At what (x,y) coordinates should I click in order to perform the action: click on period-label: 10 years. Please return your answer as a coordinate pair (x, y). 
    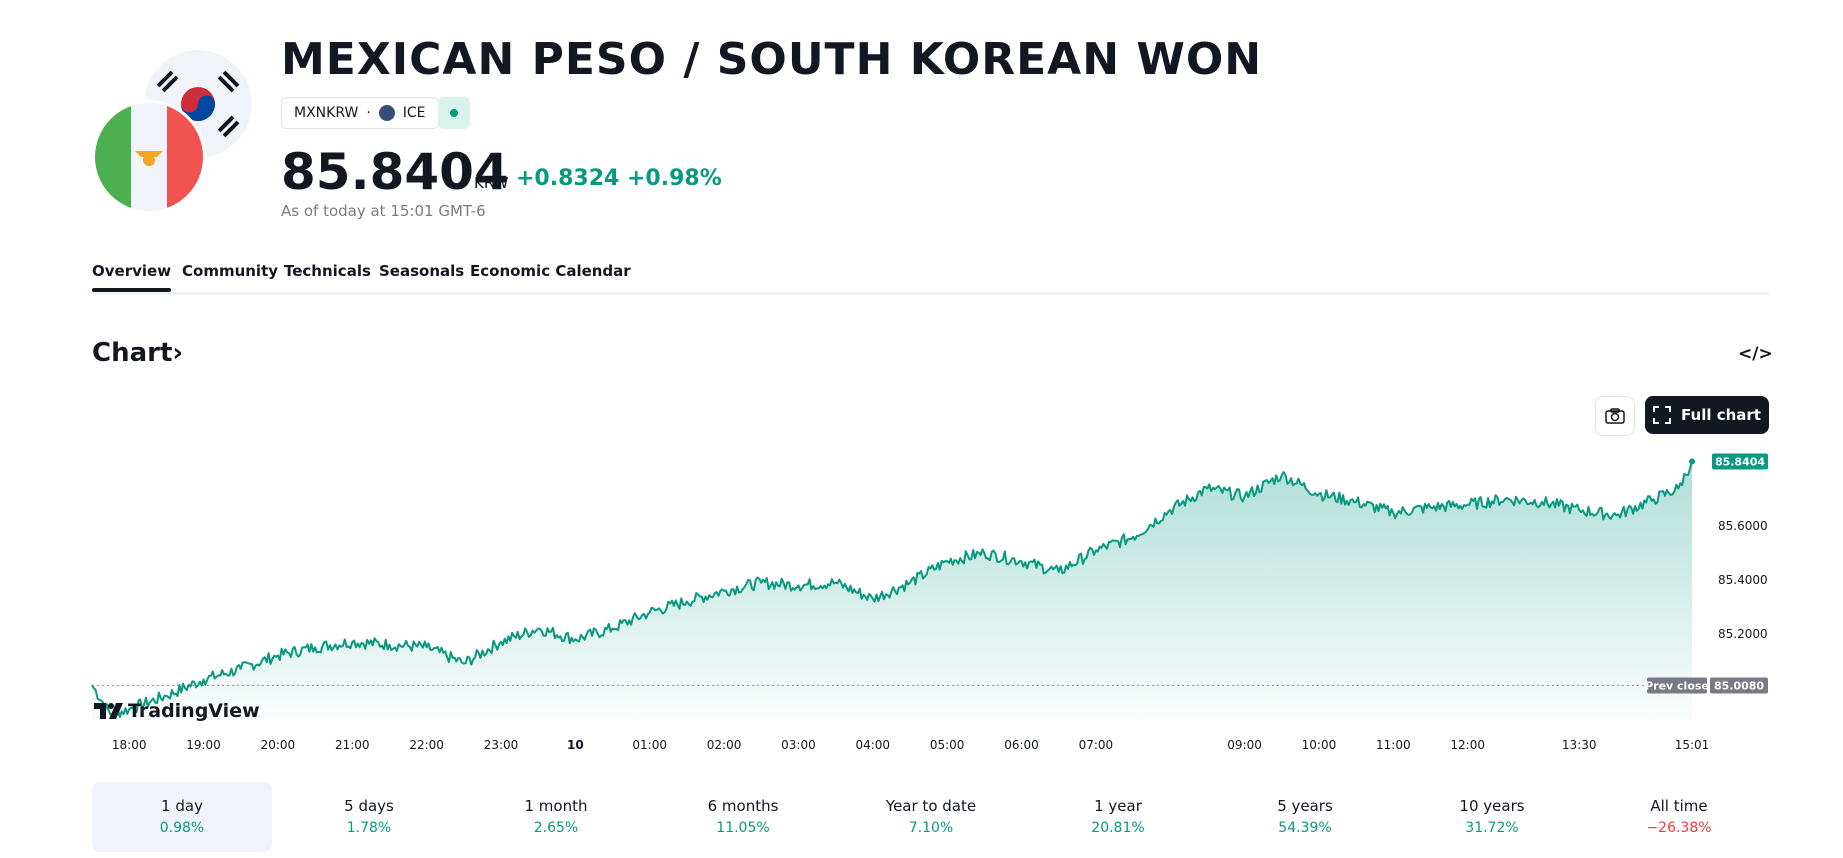
    Looking at the image, I should click on (1492, 806).